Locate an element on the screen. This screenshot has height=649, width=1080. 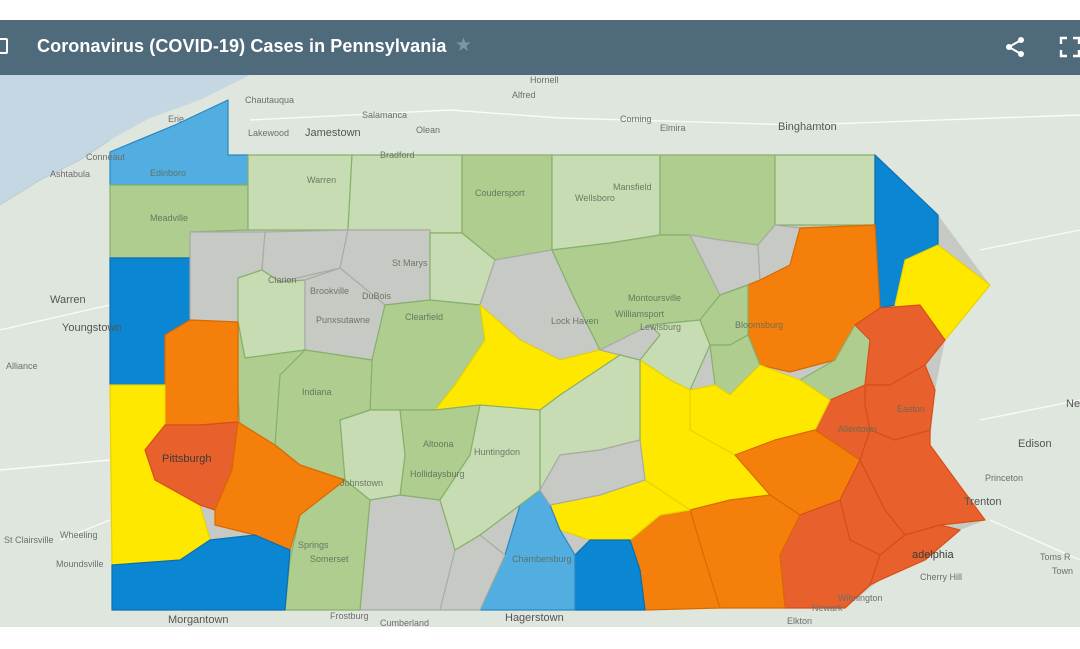
star-icon: ★ is located at coordinates (464, 45).